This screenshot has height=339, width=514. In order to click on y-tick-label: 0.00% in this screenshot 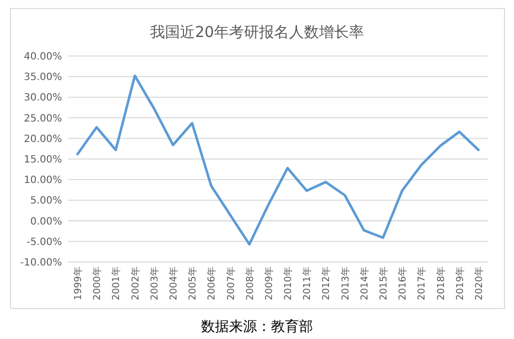, I will do `click(46, 222)`.